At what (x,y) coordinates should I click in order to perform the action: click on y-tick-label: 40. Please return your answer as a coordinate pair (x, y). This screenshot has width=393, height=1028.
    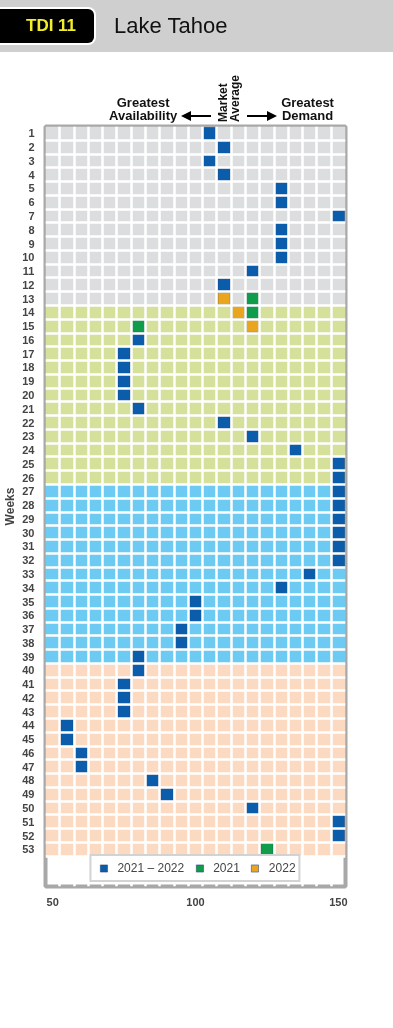
    Looking at the image, I should click on (28, 670).